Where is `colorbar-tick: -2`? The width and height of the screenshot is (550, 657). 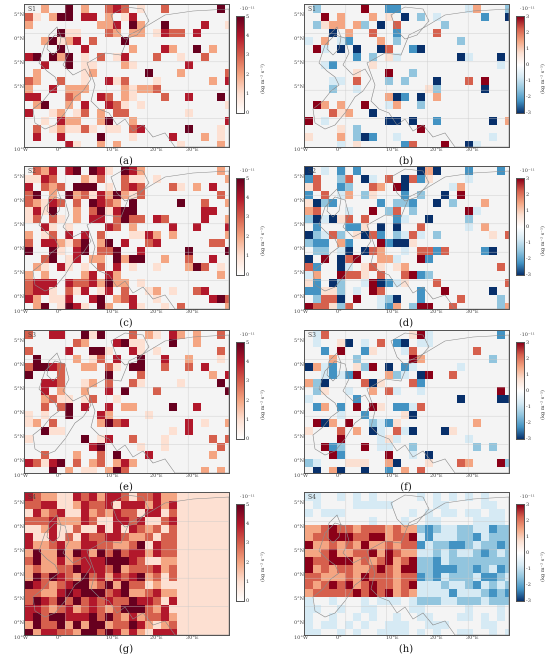 colorbar-tick: -2 is located at coordinates (528, 585).